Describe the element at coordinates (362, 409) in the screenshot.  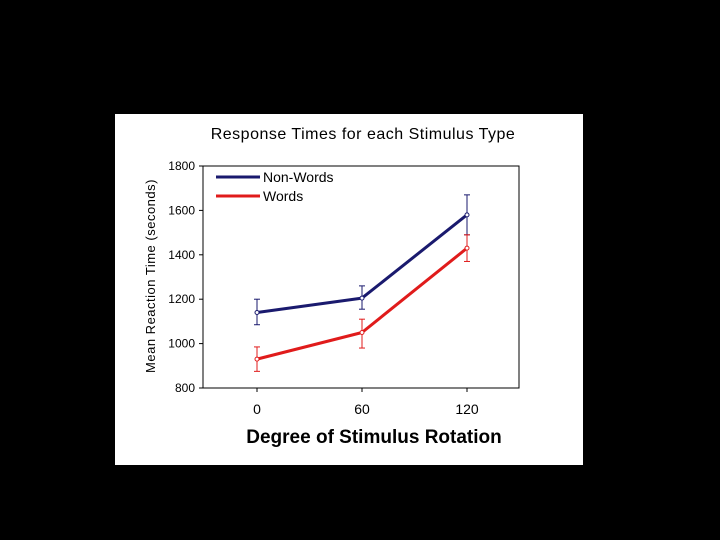
I see `x-tick-label: 60` at that location.